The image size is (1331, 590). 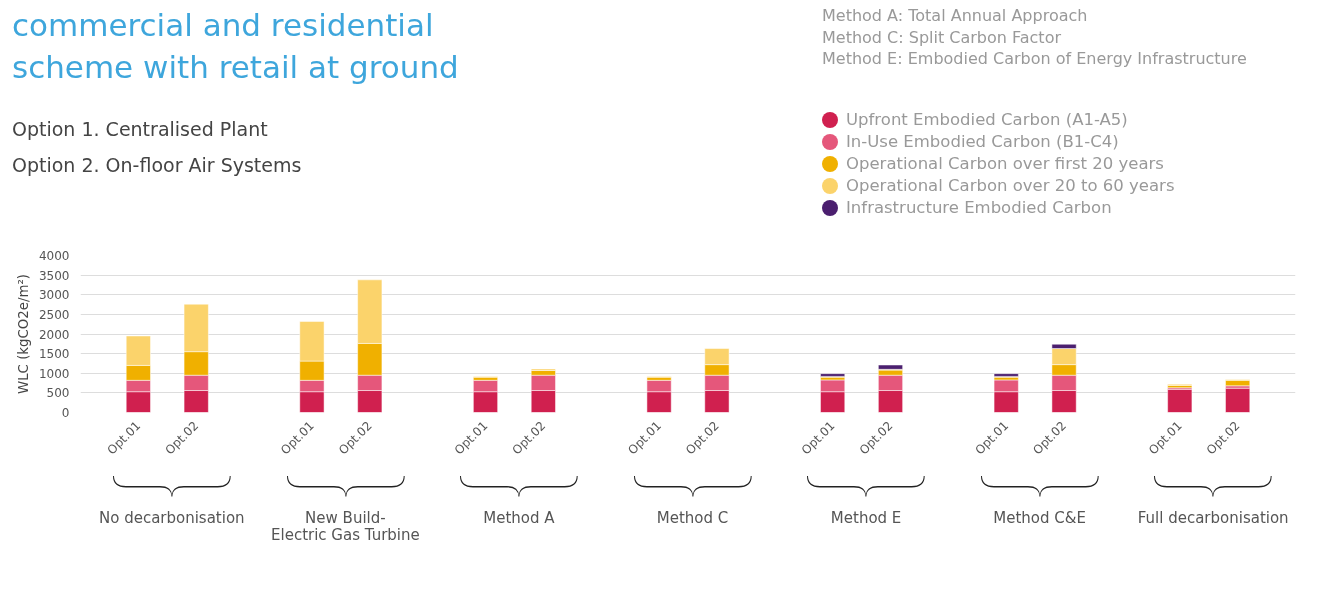 I want to click on y-tick-label: 1000, so click(x=54, y=373).